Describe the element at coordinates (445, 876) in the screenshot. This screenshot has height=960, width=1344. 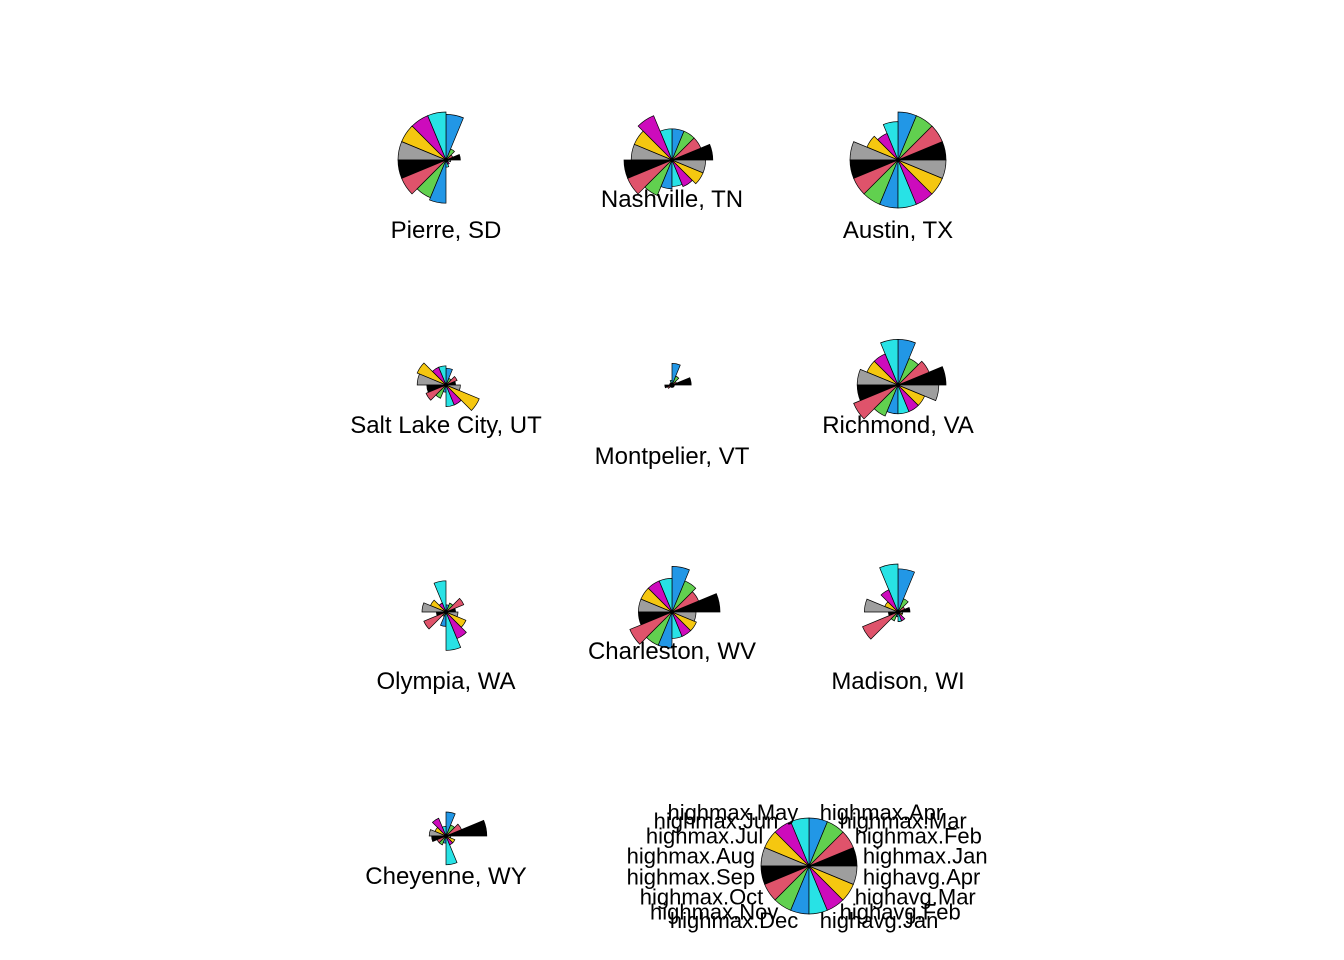
I see `star-label: Cheyenne, WY` at that location.